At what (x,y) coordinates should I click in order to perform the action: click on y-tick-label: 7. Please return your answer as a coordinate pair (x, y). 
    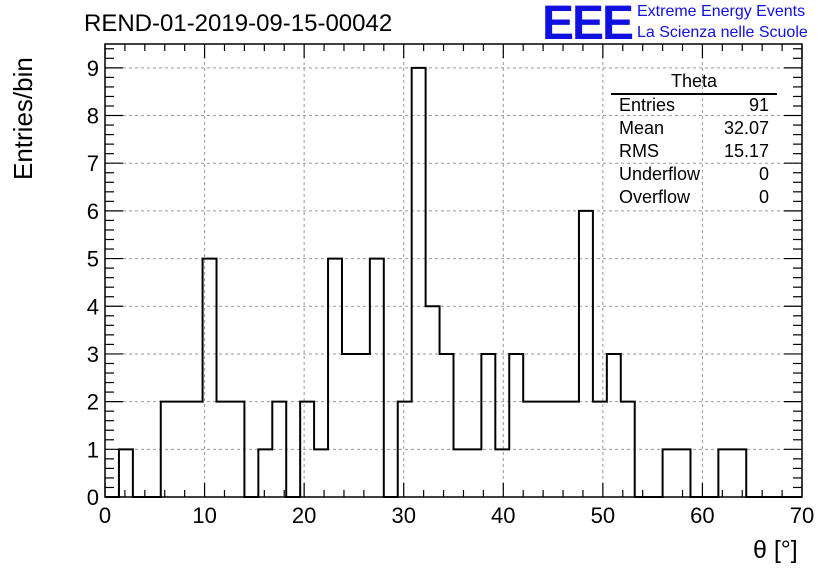
    Looking at the image, I should click on (93, 163).